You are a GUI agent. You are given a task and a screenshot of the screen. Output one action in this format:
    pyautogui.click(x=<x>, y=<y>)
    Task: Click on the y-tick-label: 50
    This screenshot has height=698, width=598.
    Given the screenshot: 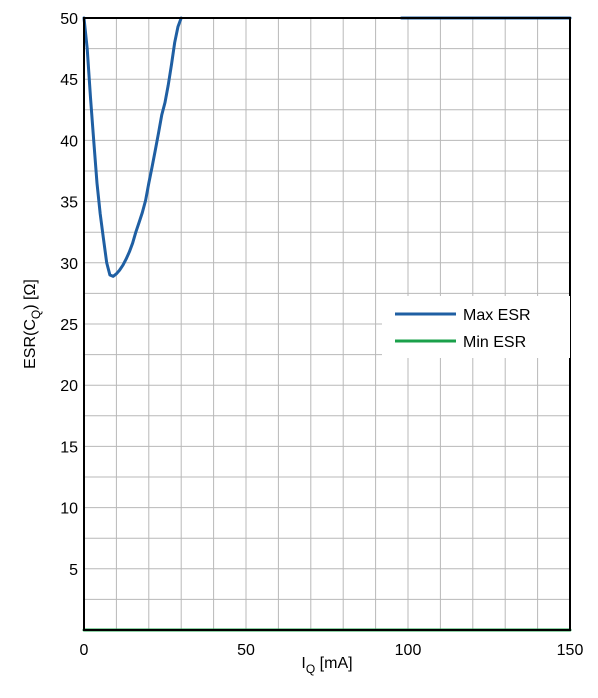 What is the action you would take?
    pyautogui.click(x=69, y=19)
    